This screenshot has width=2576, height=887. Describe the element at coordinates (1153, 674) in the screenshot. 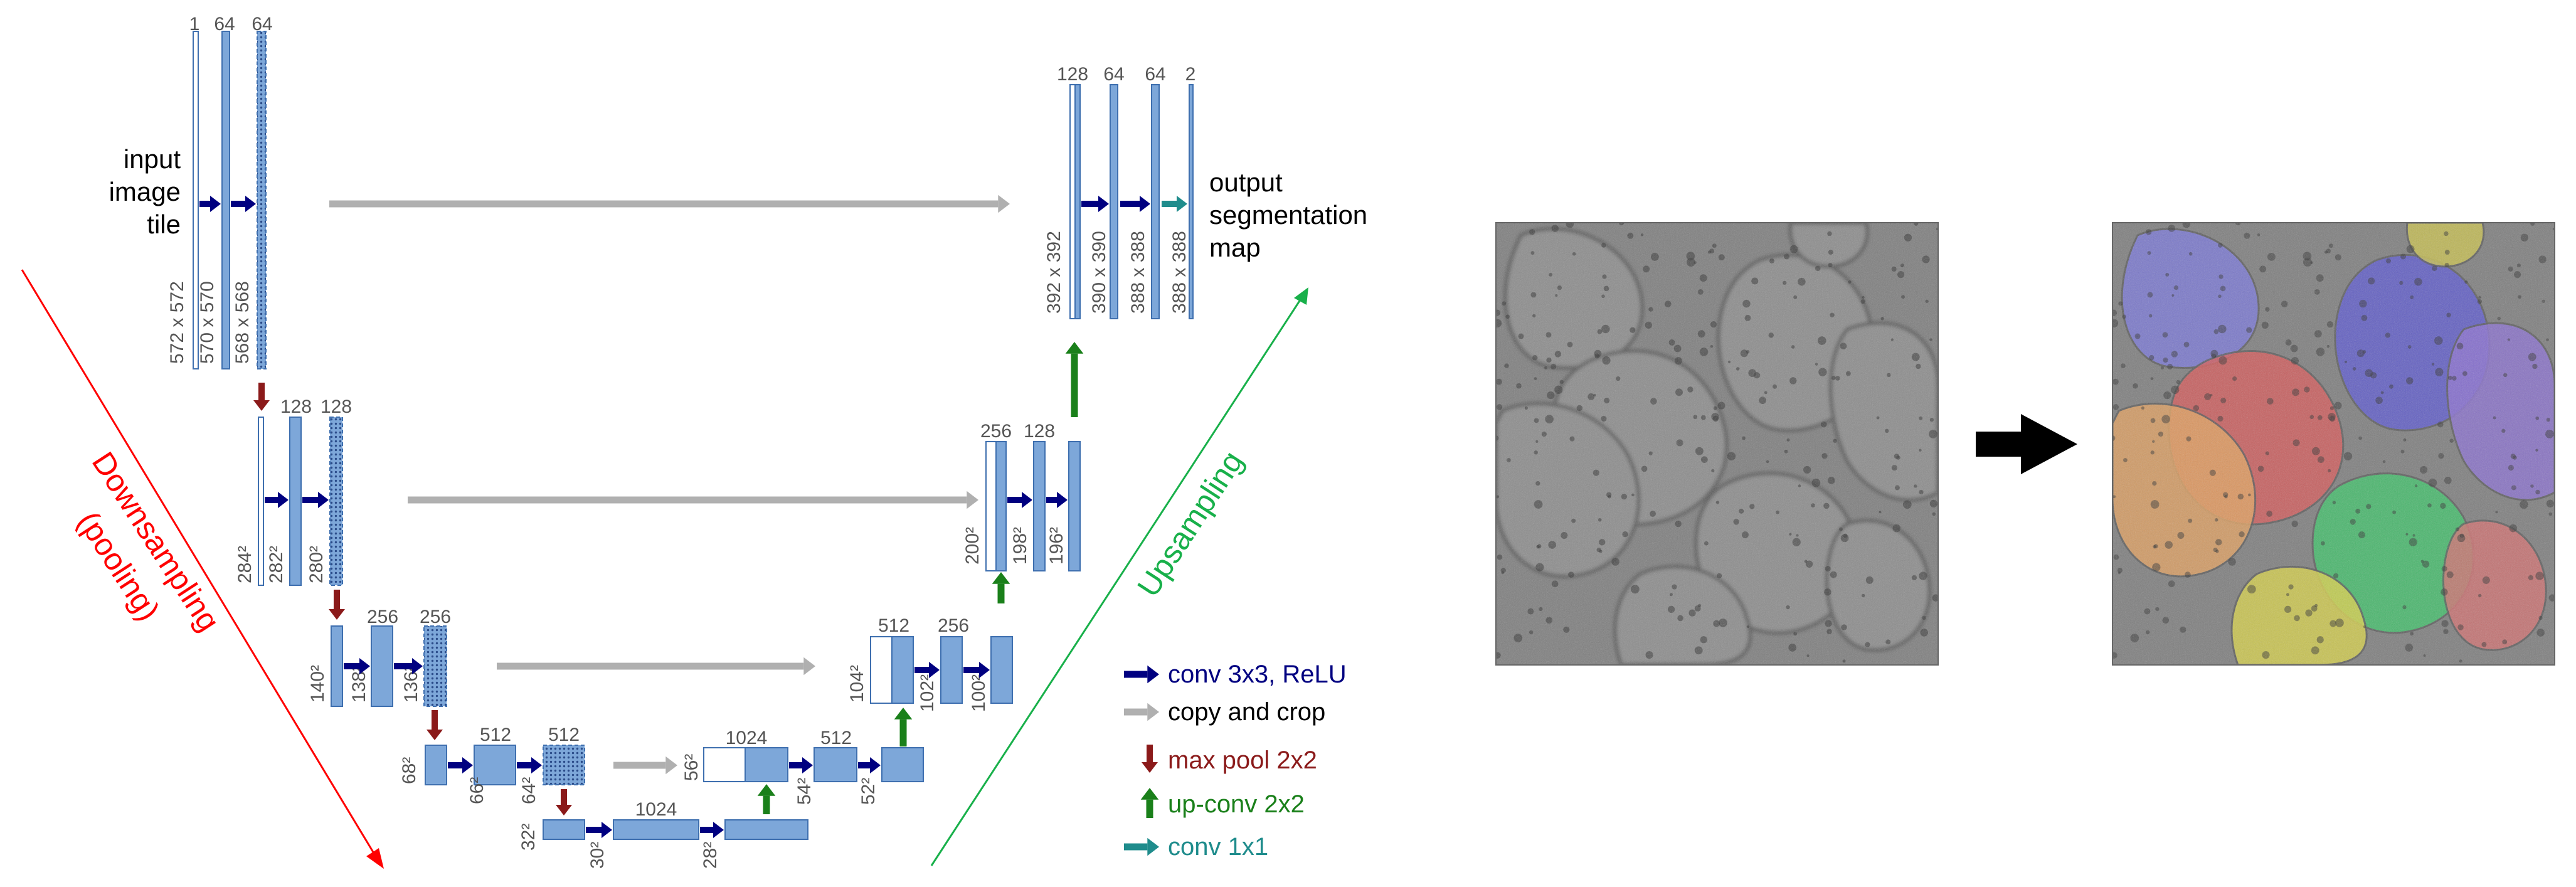

I see `legend-conv-icon-head` at that location.